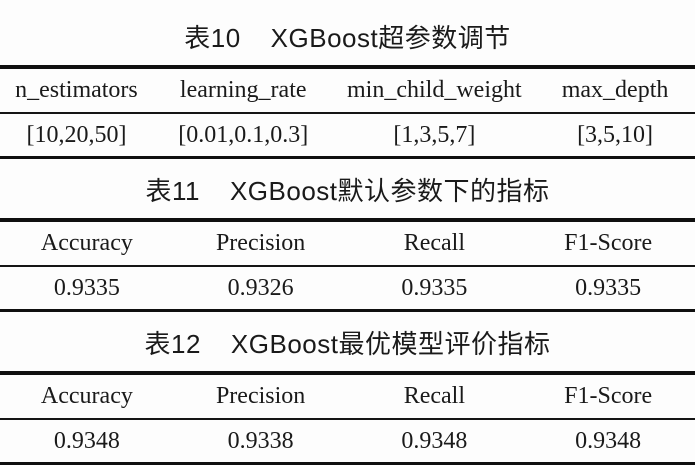  I want to click on table-11-caption: 表11 XGBoost默认参数下的指标, so click(347, 191).